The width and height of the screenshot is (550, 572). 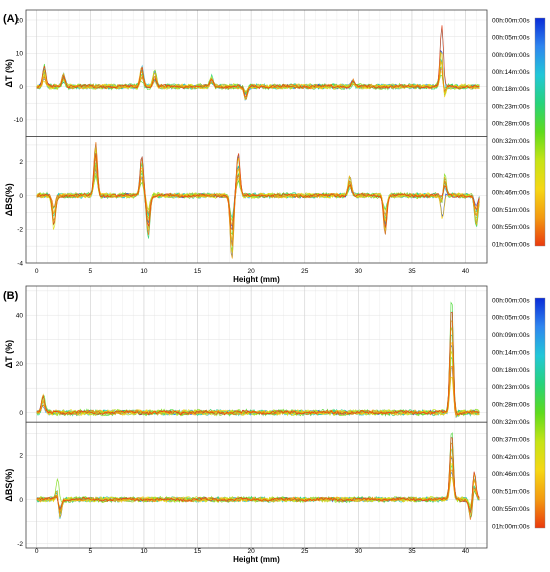 I want to click on panel-label: (B), so click(x=11, y=296).